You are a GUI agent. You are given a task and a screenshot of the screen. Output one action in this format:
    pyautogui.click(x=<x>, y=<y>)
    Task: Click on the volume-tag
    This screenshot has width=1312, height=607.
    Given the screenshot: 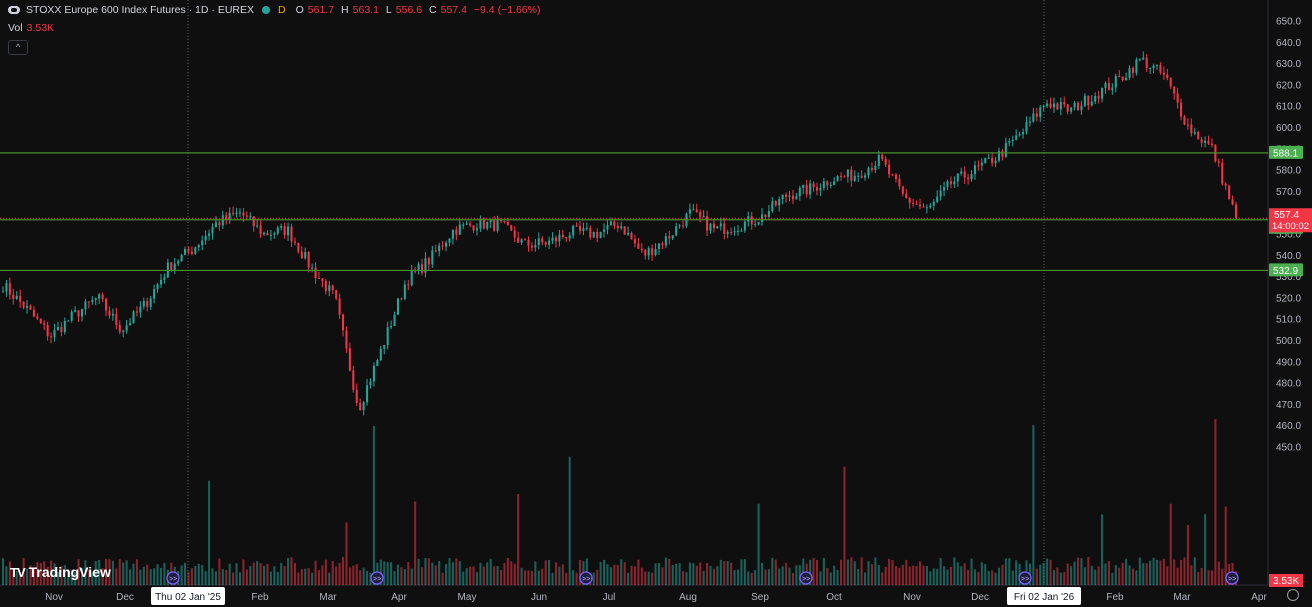 What is the action you would take?
    pyautogui.click(x=1286, y=580)
    